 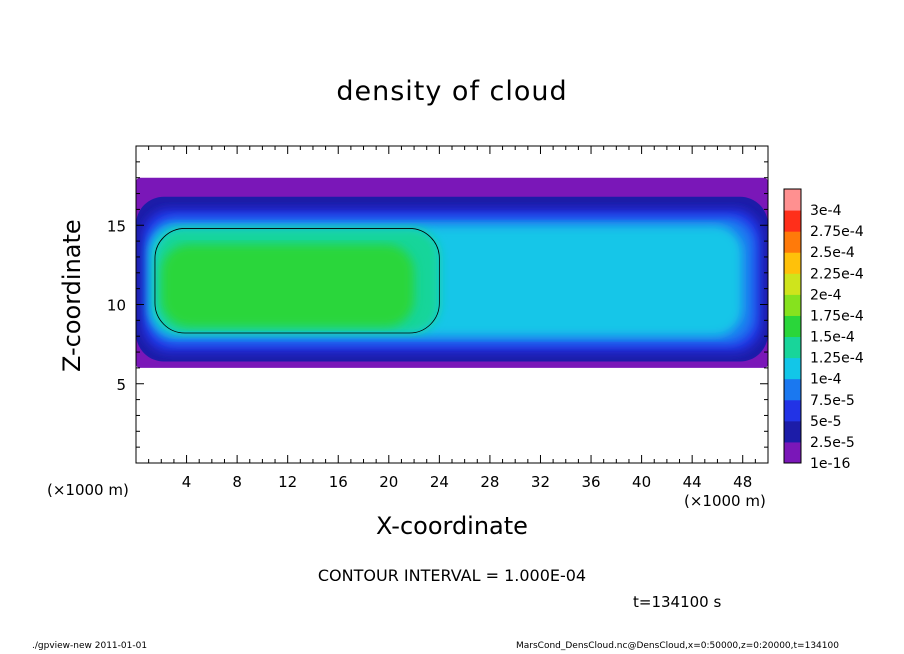 What do you see at coordinates (826, 295) in the screenshot?
I see `colorbar-label: 2e-4` at bounding box center [826, 295].